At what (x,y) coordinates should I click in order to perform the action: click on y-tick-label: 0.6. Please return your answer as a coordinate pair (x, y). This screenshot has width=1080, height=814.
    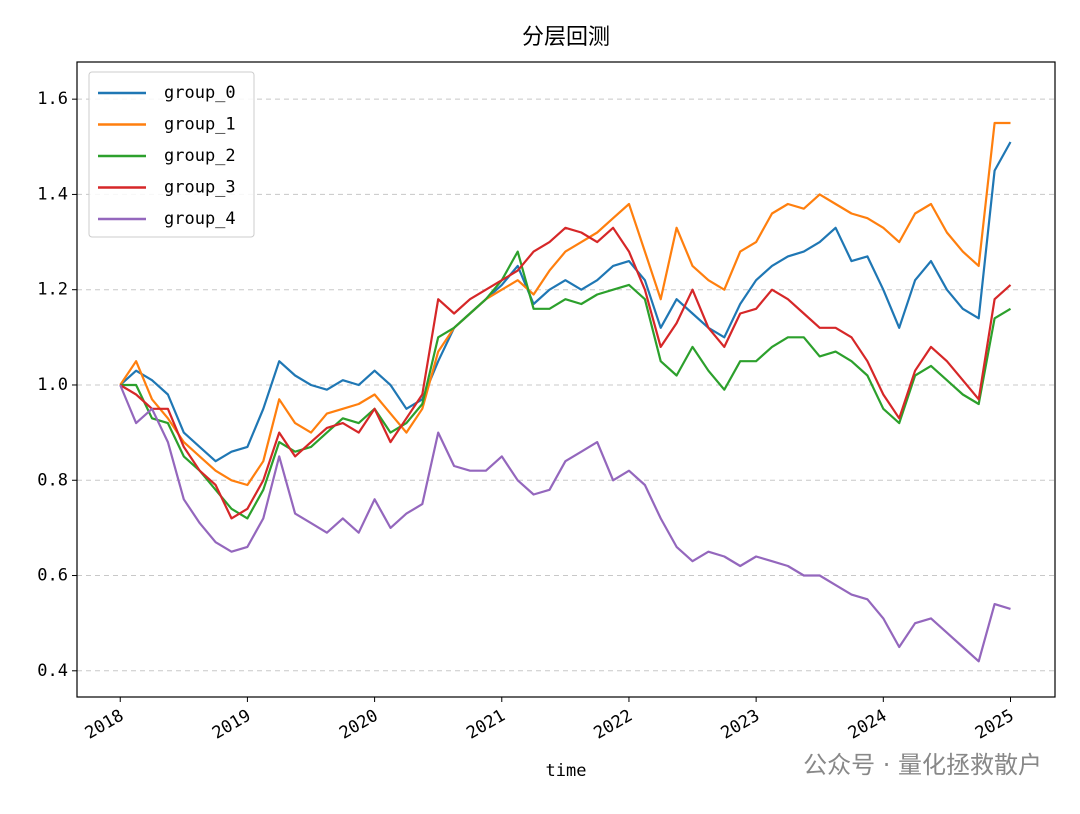
    Looking at the image, I should click on (52, 576).